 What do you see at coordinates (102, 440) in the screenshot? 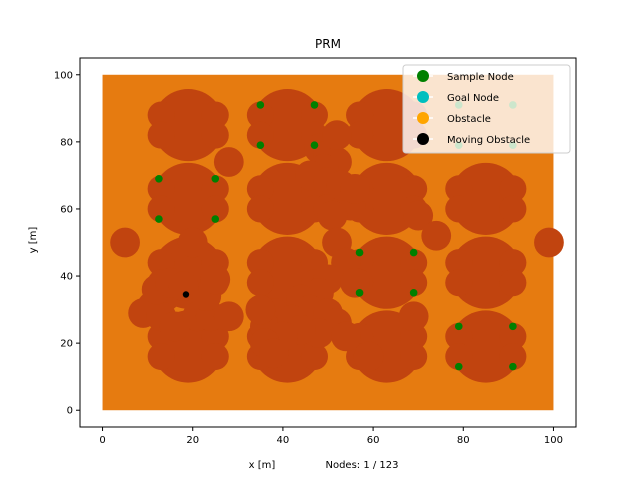
I see `x-tick-label: 0` at bounding box center [102, 440].